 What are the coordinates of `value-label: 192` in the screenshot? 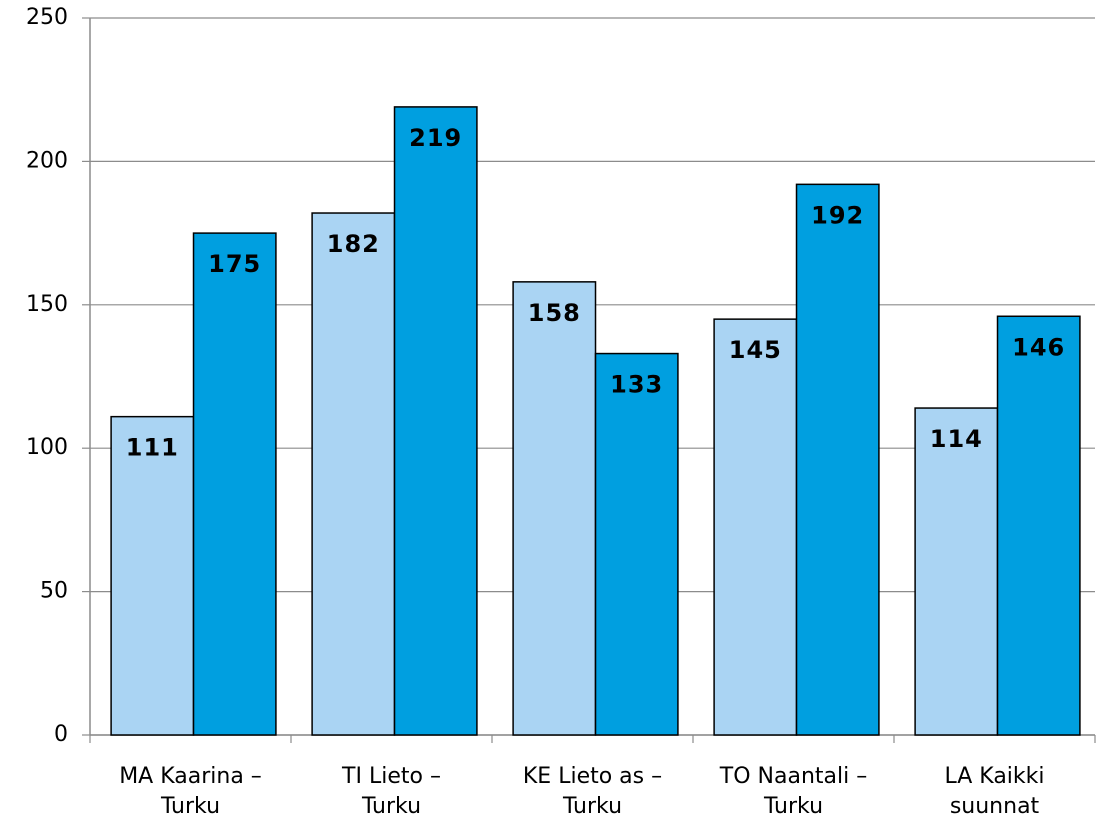 It's located at (837, 215).